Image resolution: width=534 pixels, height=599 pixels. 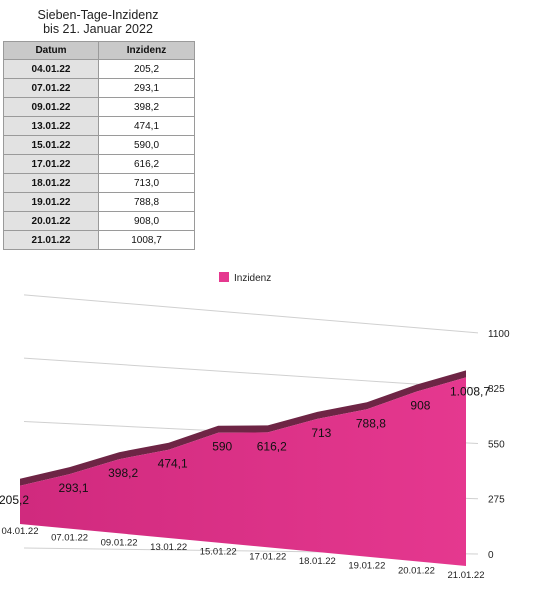 What do you see at coordinates (420, 406) in the screenshot?
I see `data-label: 908` at bounding box center [420, 406].